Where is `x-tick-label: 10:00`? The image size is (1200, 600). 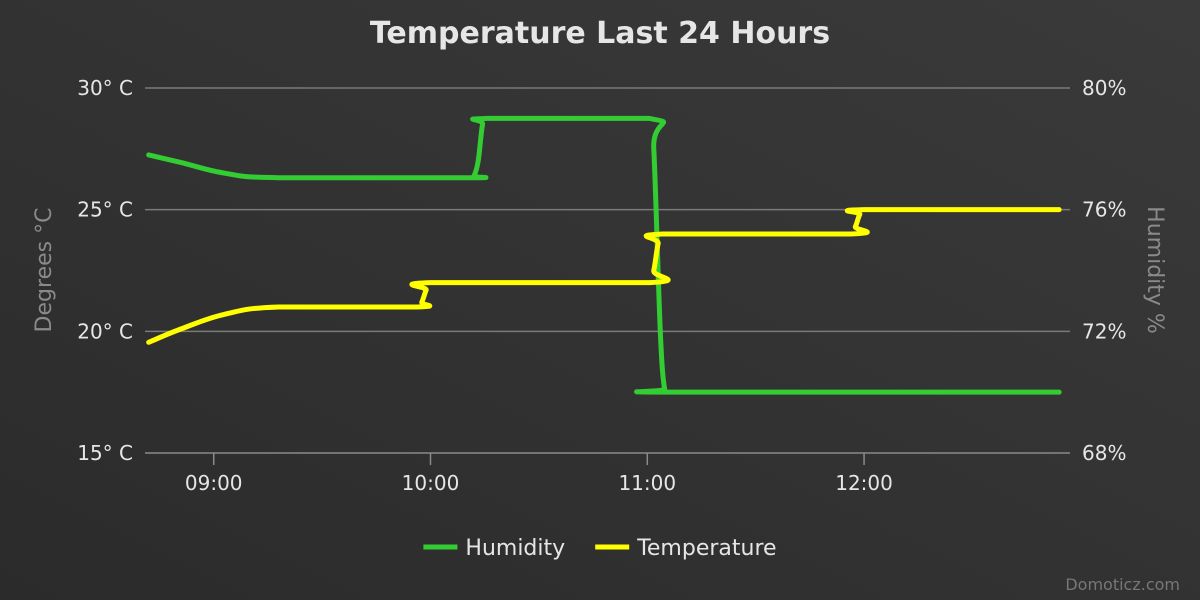
x-tick-label: 10:00 is located at coordinates (431, 483).